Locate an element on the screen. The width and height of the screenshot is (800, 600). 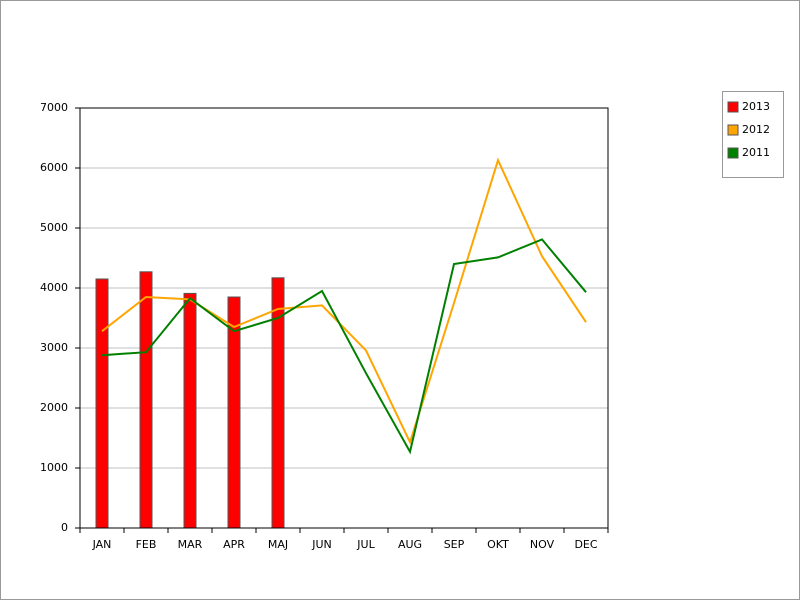
x-tick-label: SEP is located at coordinates (454, 544).